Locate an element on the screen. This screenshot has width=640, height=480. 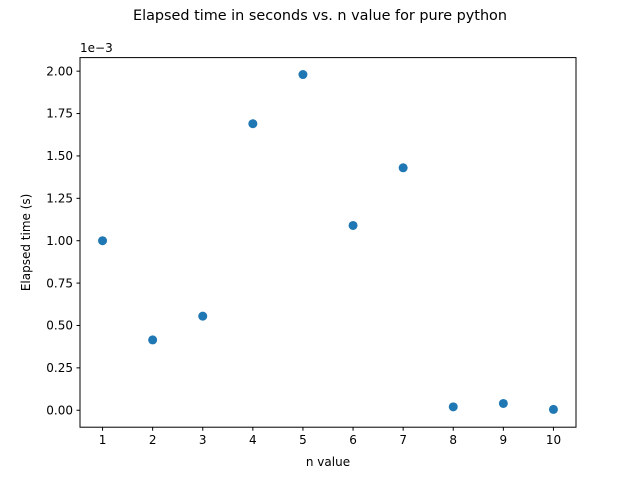
x-tick-label: 9 is located at coordinates (504, 440).